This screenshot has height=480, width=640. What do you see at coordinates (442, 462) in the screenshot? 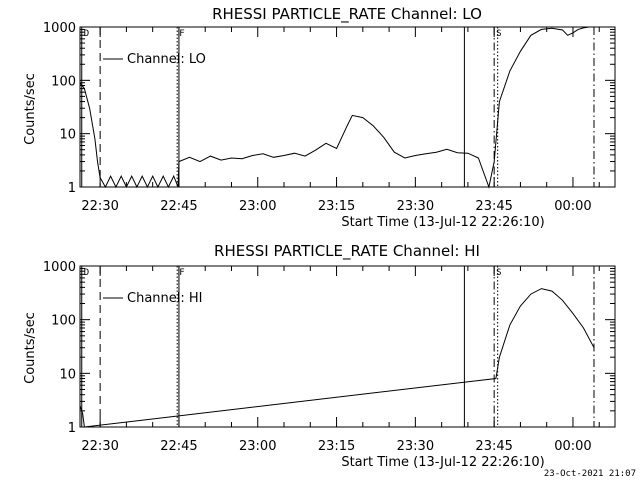
I see `x-axis-label-hi: Start Time (13-Jul-12 22:26:10)` at bounding box center [442, 462].